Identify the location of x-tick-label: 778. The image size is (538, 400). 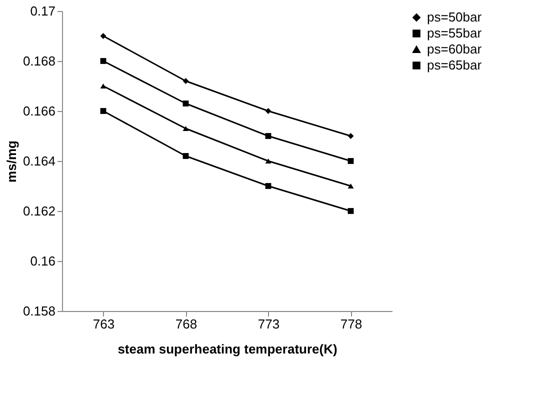
(351, 324).